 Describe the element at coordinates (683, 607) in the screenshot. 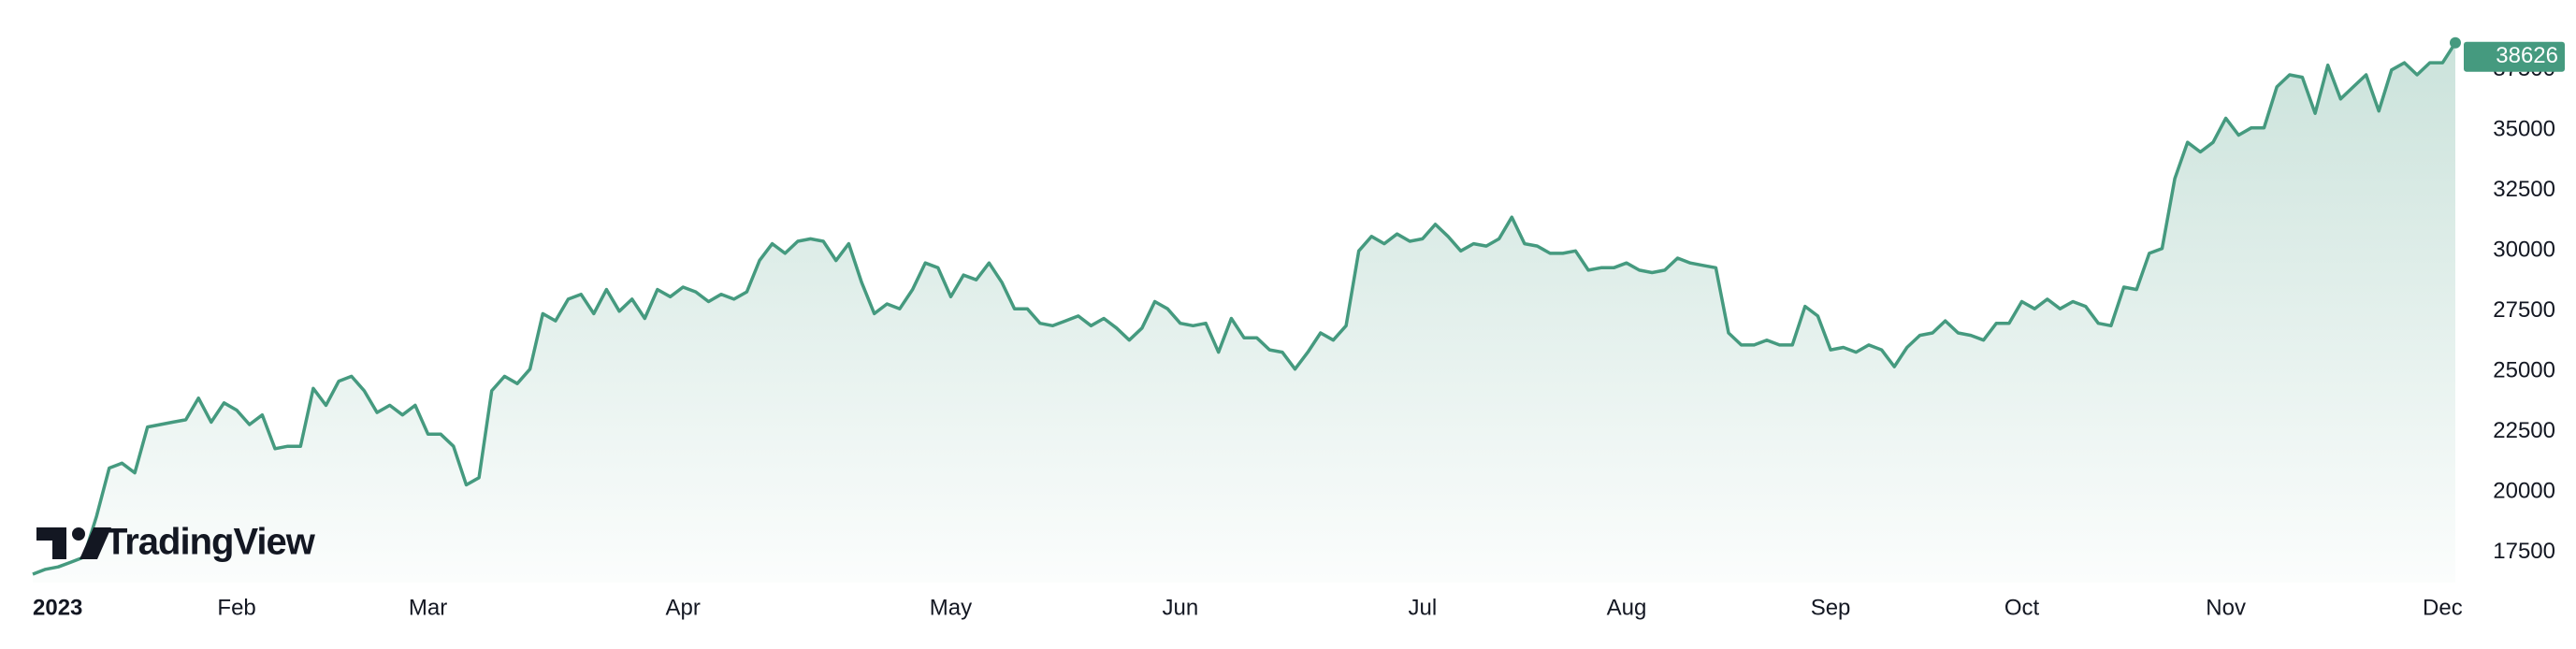

I see `x-tick-label: Apr` at that location.